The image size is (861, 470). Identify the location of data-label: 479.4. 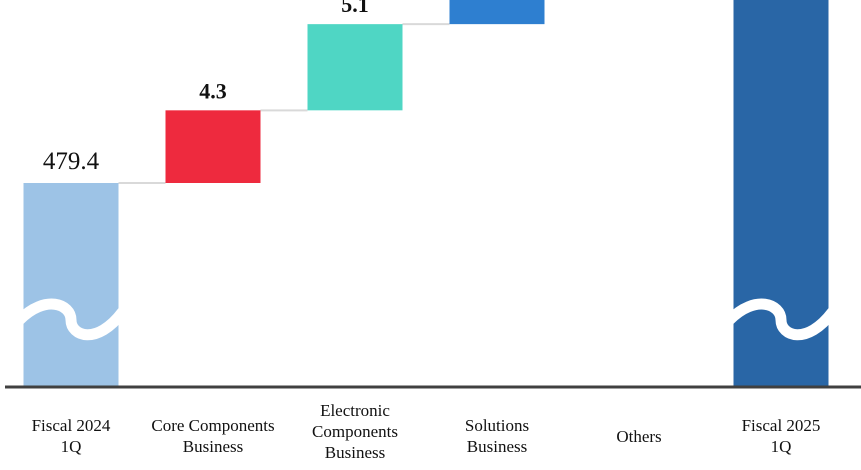
(71, 161).